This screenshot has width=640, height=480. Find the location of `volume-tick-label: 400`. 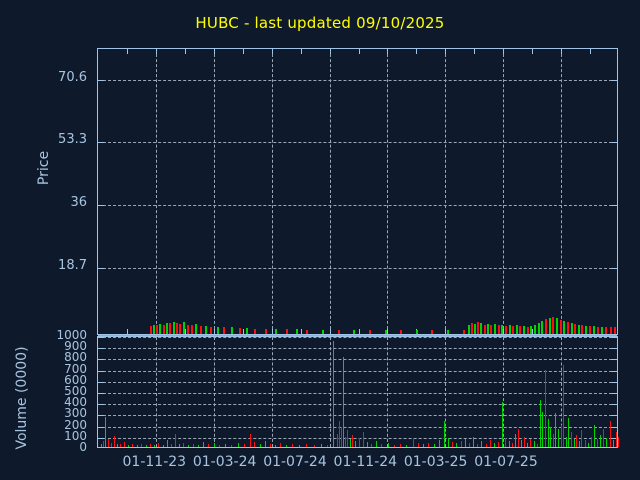

volume-tick-label: 400 is located at coordinates (75, 402).